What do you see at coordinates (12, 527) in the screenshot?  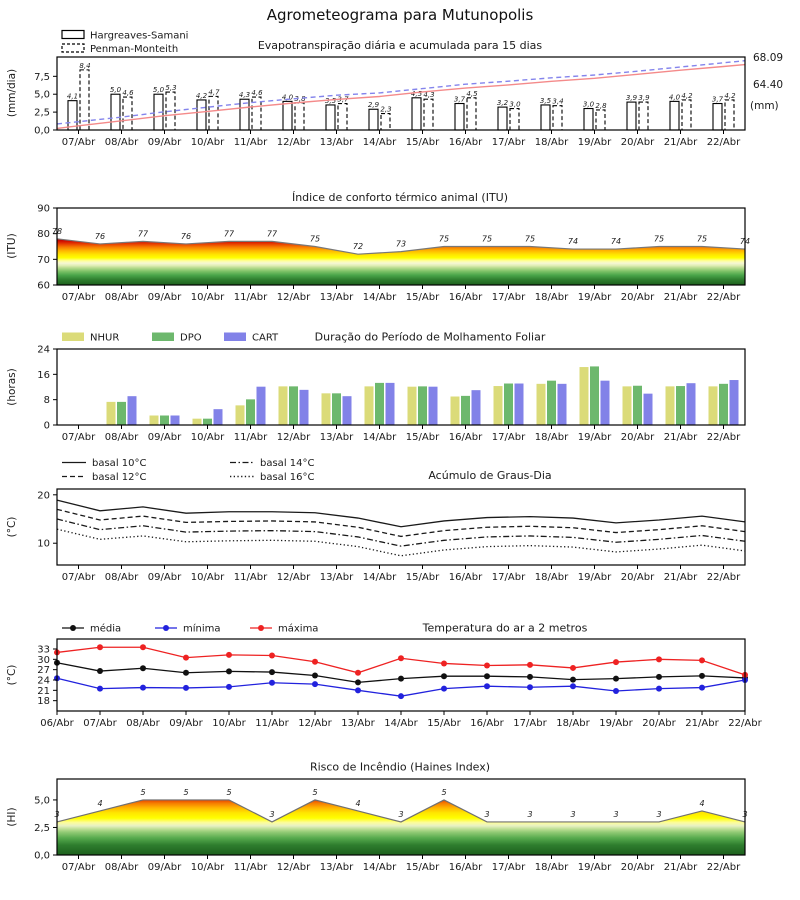 I see `degree-day-ylabel: (°C)` at bounding box center [12, 527].